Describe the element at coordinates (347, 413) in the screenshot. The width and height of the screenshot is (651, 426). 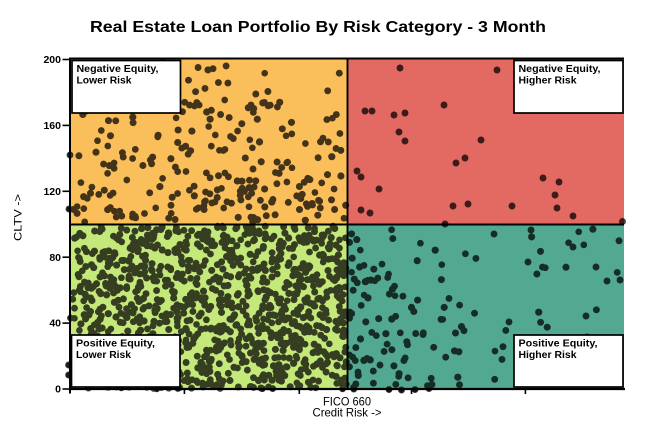
I see `svg-text: Credit Risk ->` at that location.